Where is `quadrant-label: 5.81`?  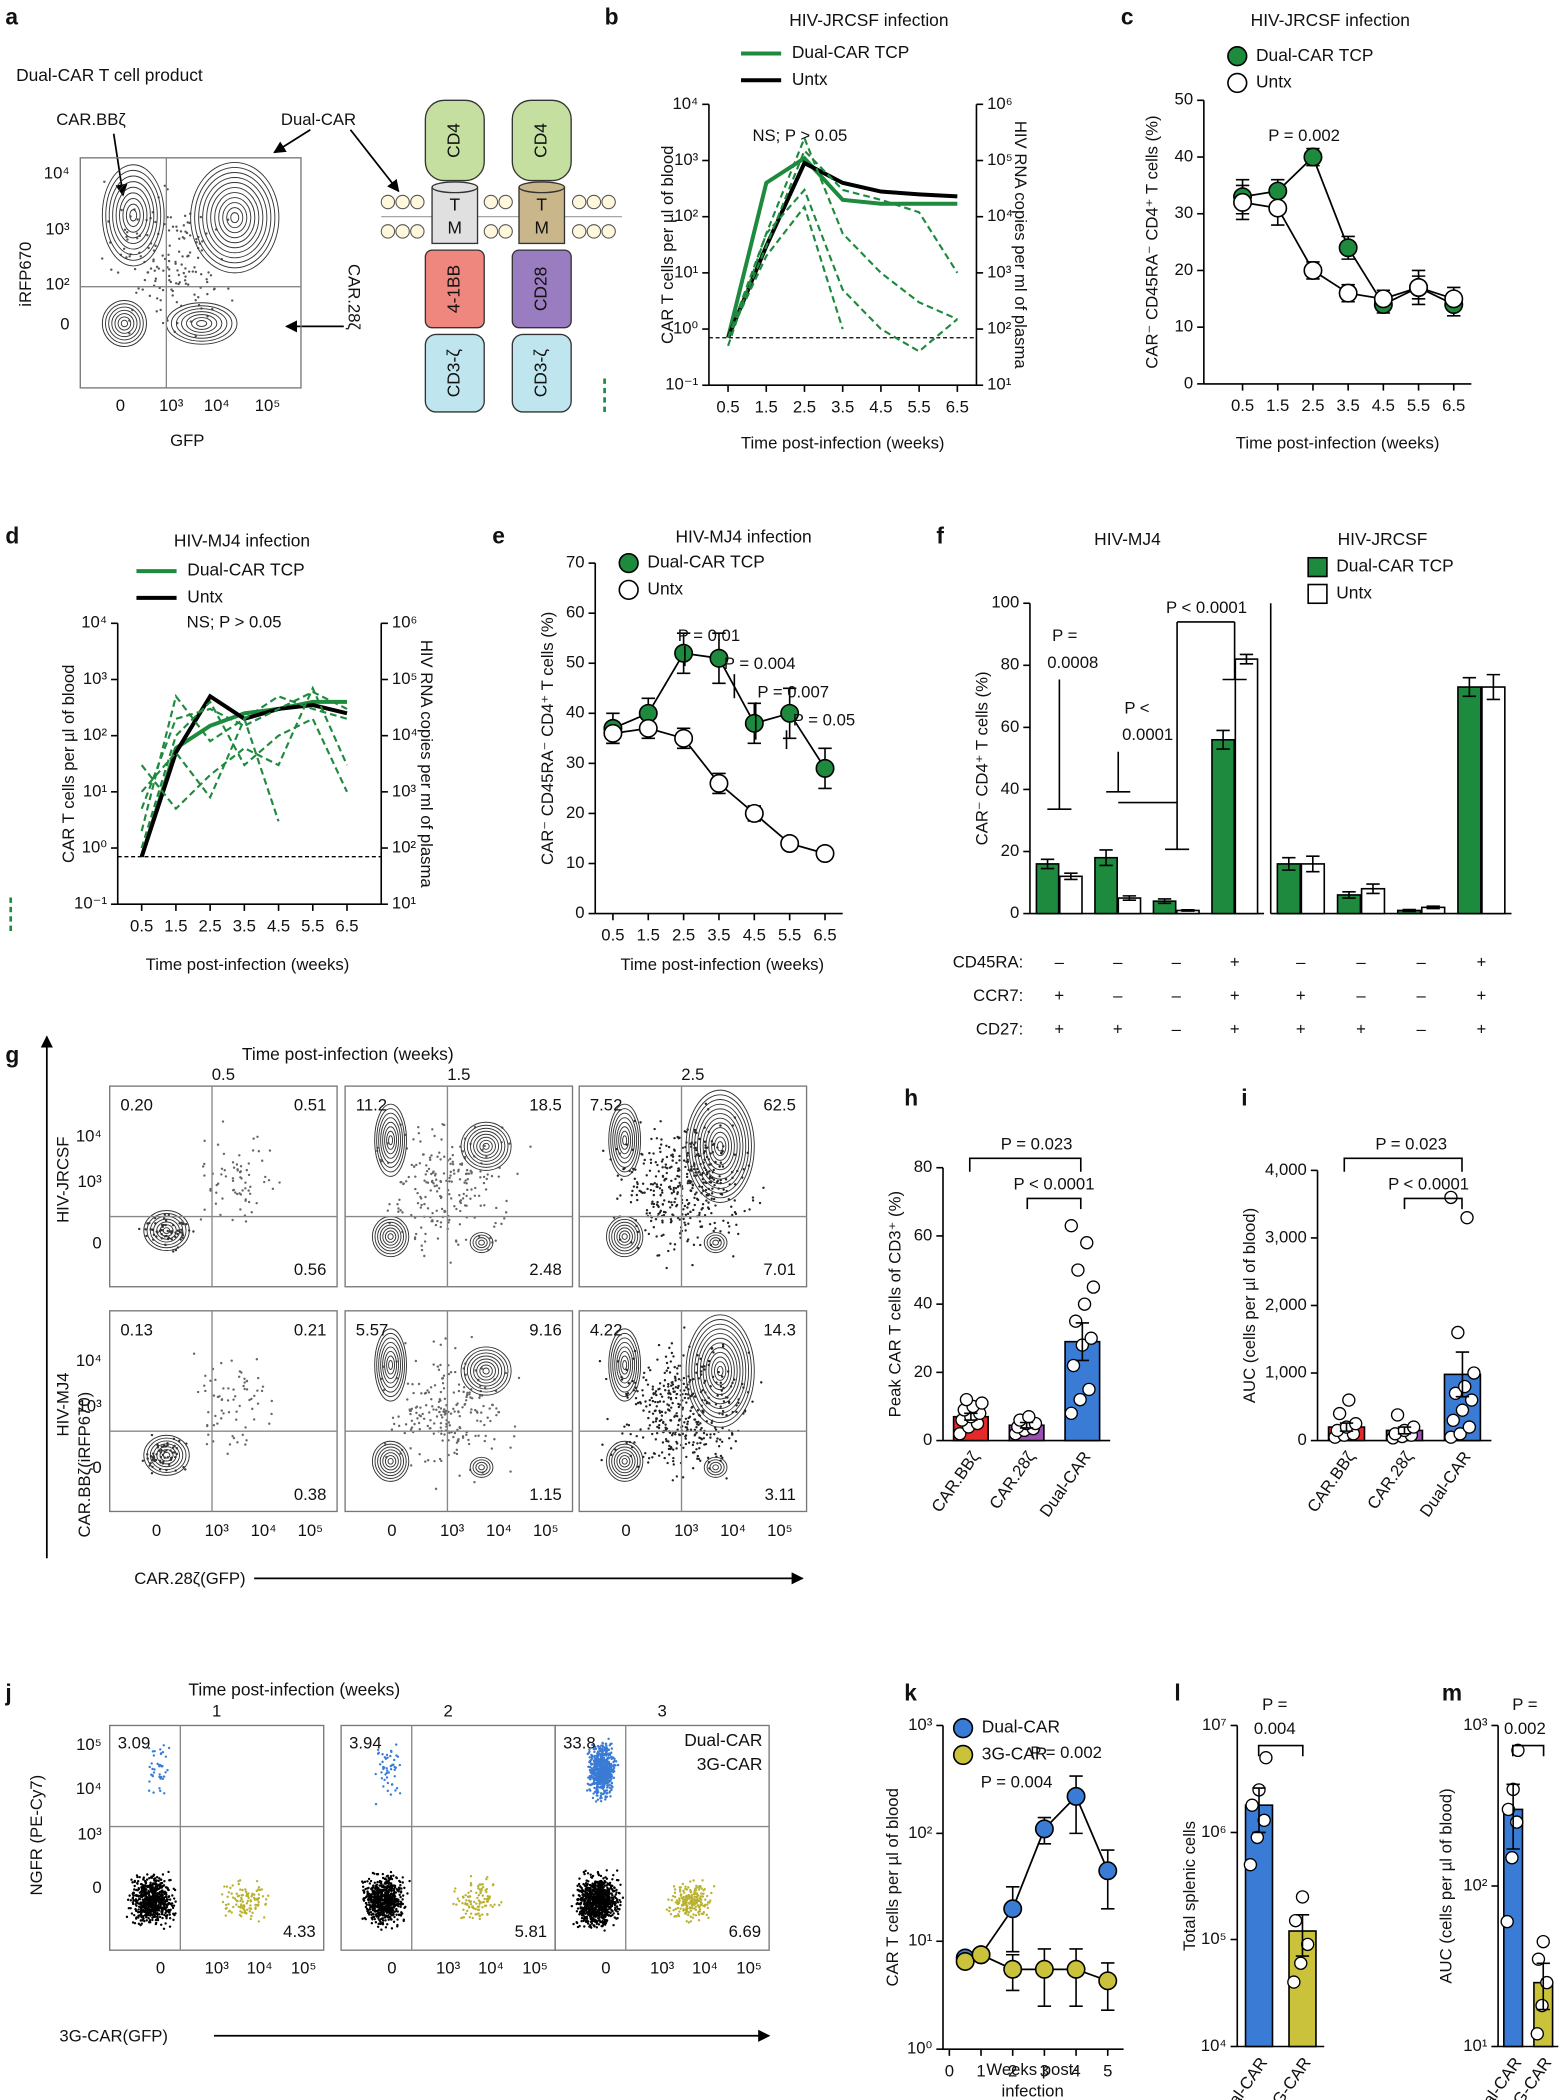 quadrant-label: 5.81 is located at coordinates (531, 1931).